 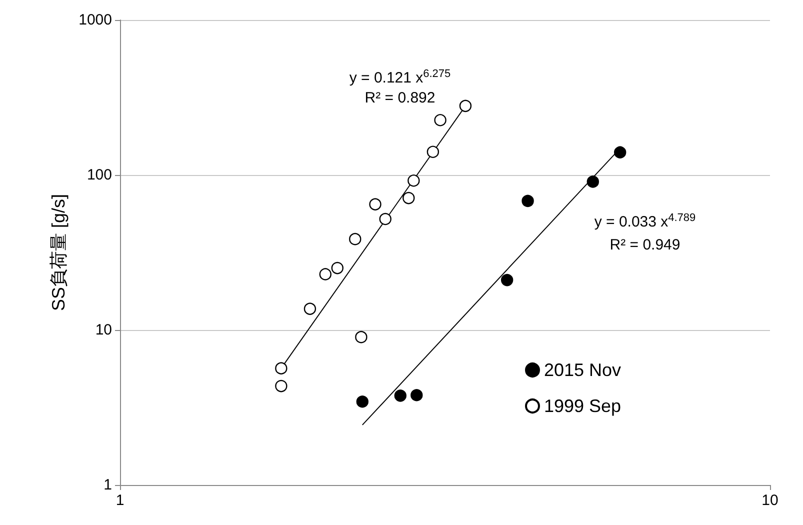 What do you see at coordinates (103, 330) in the screenshot?
I see `y-tick-label: 10` at bounding box center [103, 330].